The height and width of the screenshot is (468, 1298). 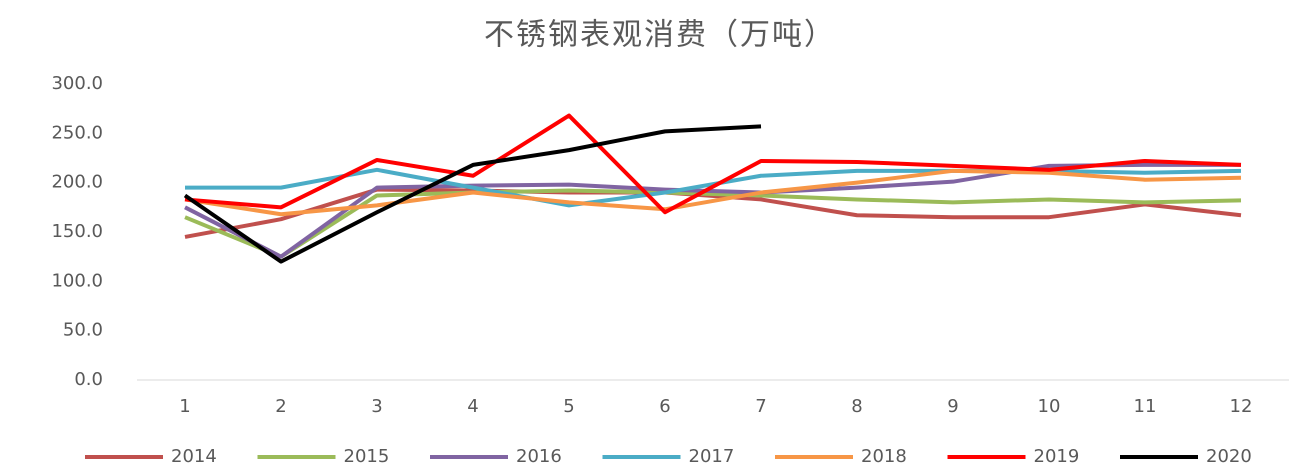 What do you see at coordinates (194, 456) in the screenshot?
I see `legend-label: 2014` at bounding box center [194, 456].